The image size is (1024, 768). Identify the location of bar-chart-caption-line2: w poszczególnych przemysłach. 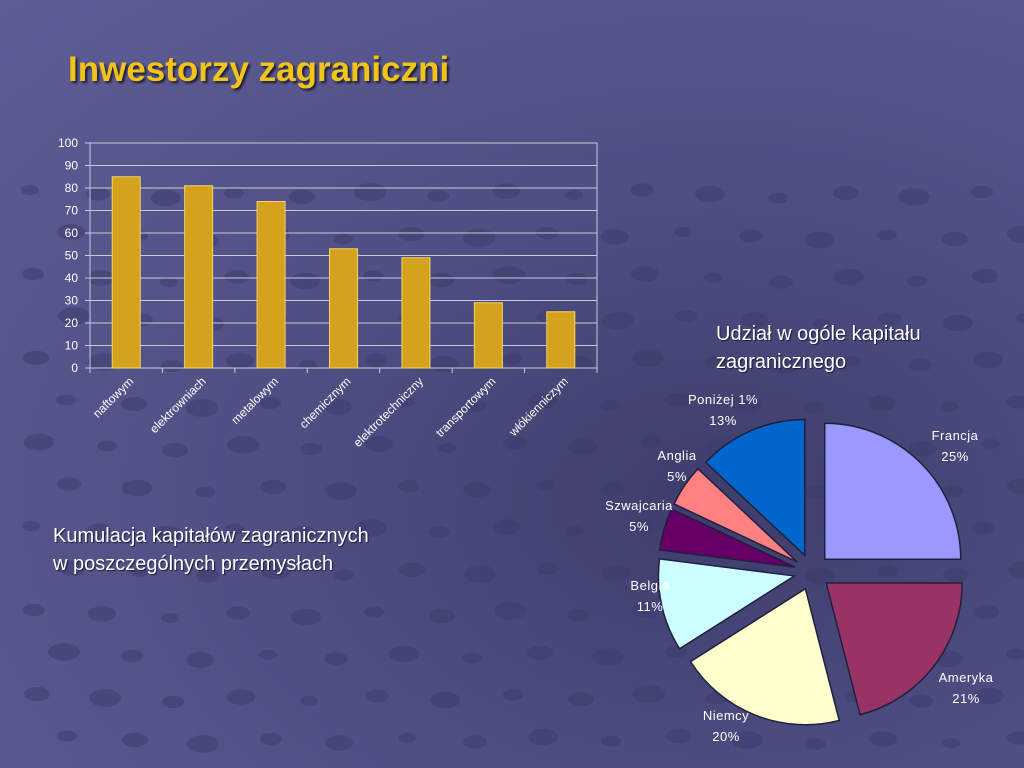
(193, 564).